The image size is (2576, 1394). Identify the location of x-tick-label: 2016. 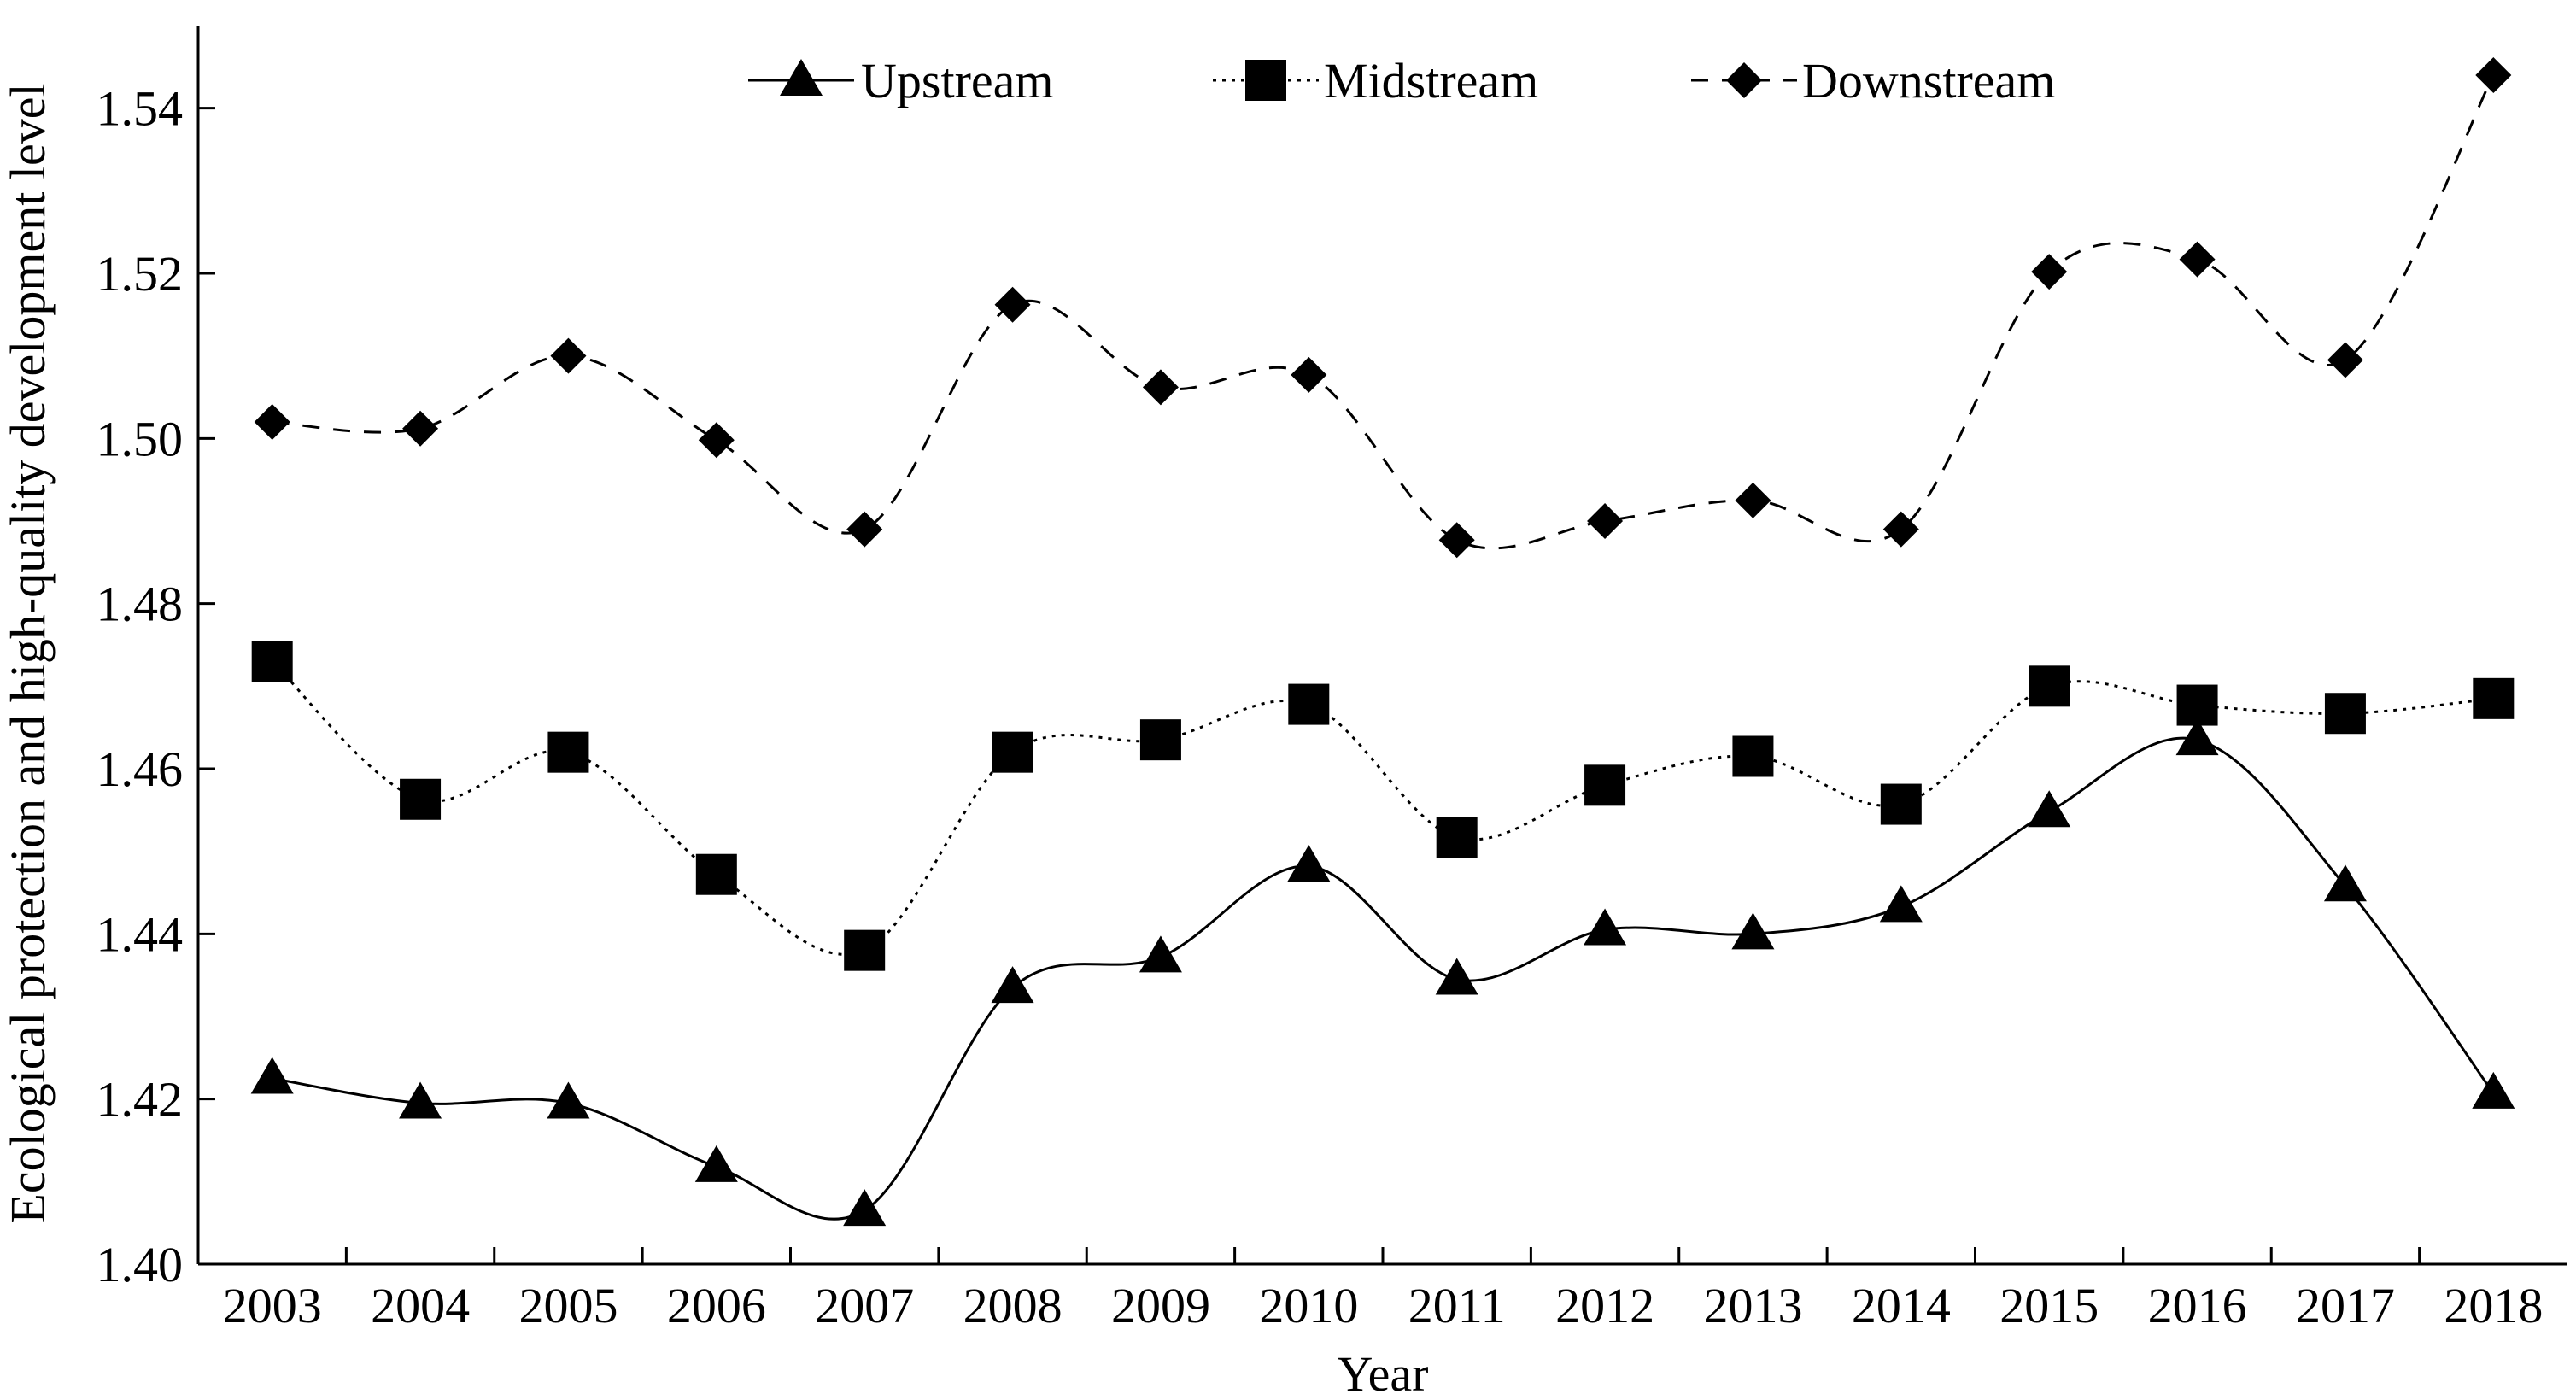
(2197, 1305).